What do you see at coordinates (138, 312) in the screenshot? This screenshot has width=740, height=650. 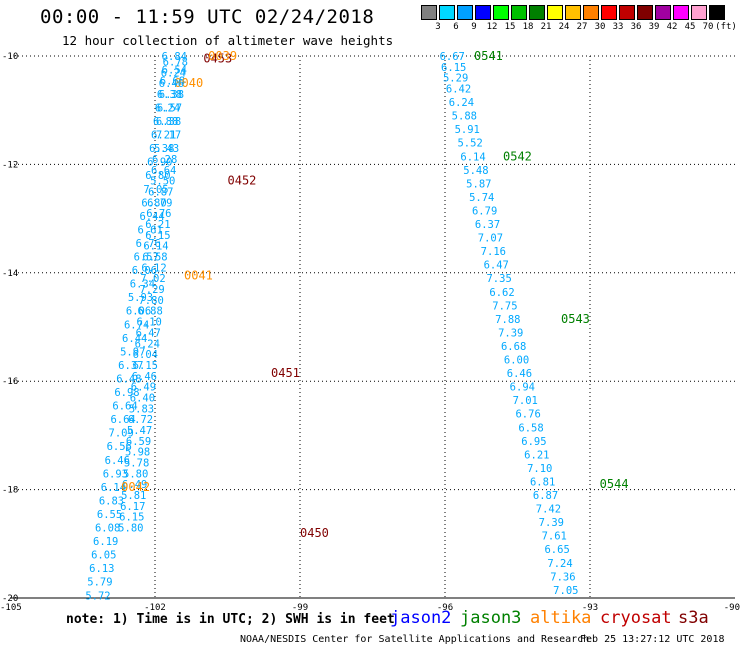 I see `swh-value-label: 6.06` at bounding box center [138, 312].